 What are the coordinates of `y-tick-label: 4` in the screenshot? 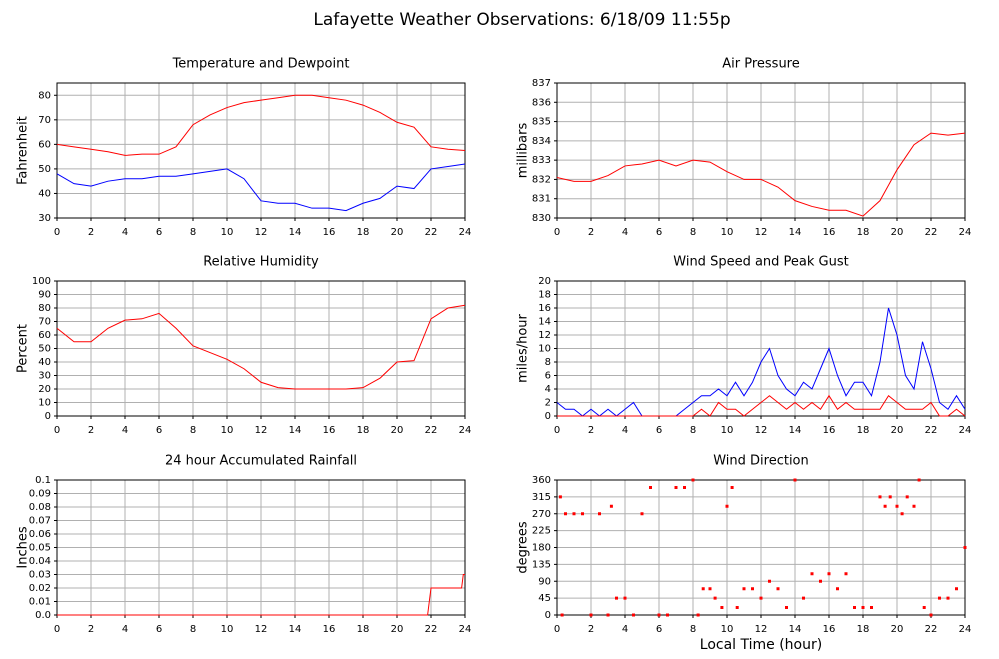 It's located at (548, 389).